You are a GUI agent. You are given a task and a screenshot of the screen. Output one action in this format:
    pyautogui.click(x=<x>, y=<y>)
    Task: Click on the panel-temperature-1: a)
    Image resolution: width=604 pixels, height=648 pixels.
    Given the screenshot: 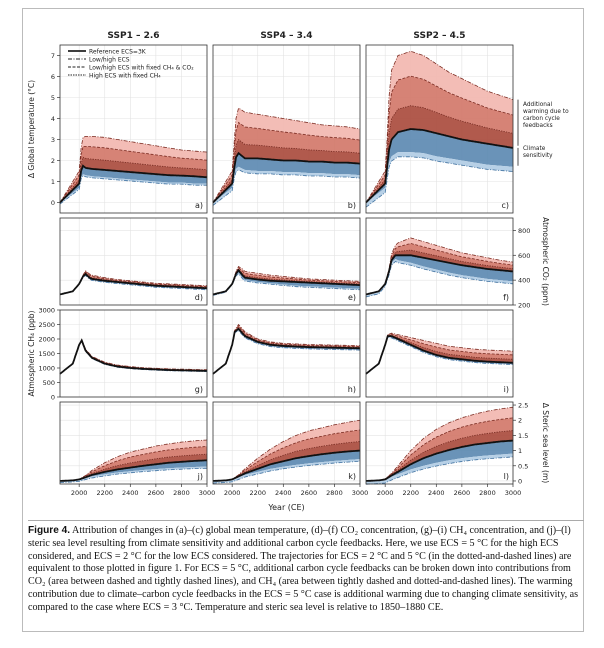 What is the action you would take?
    pyautogui.click(x=133, y=129)
    